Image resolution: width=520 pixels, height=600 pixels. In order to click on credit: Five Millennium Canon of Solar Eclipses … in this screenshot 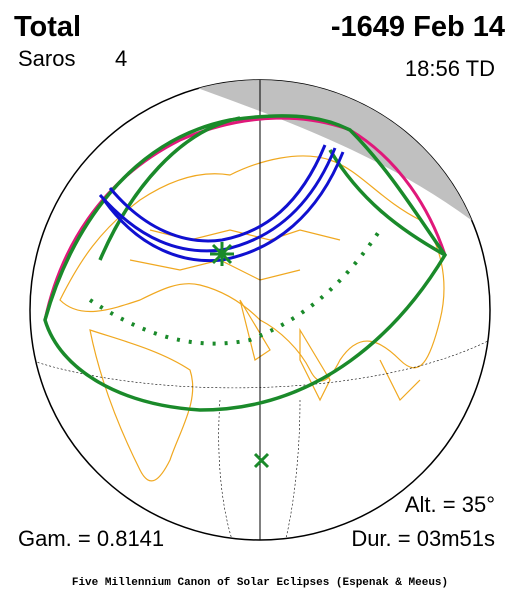, I will do `click(260, 583)`.